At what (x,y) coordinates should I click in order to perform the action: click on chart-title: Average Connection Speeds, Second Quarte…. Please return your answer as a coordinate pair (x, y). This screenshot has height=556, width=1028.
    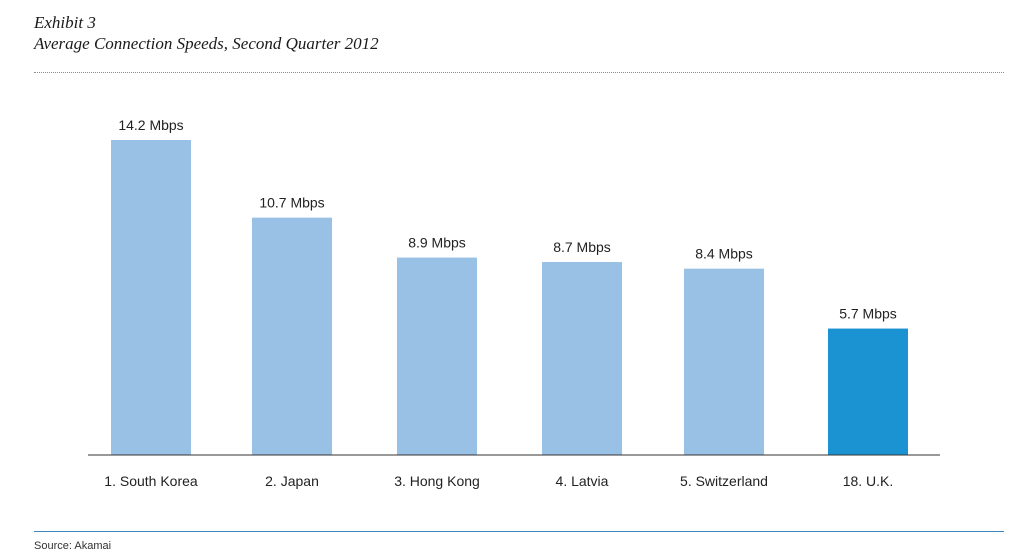
    Looking at the image, I should click on (206, 43).